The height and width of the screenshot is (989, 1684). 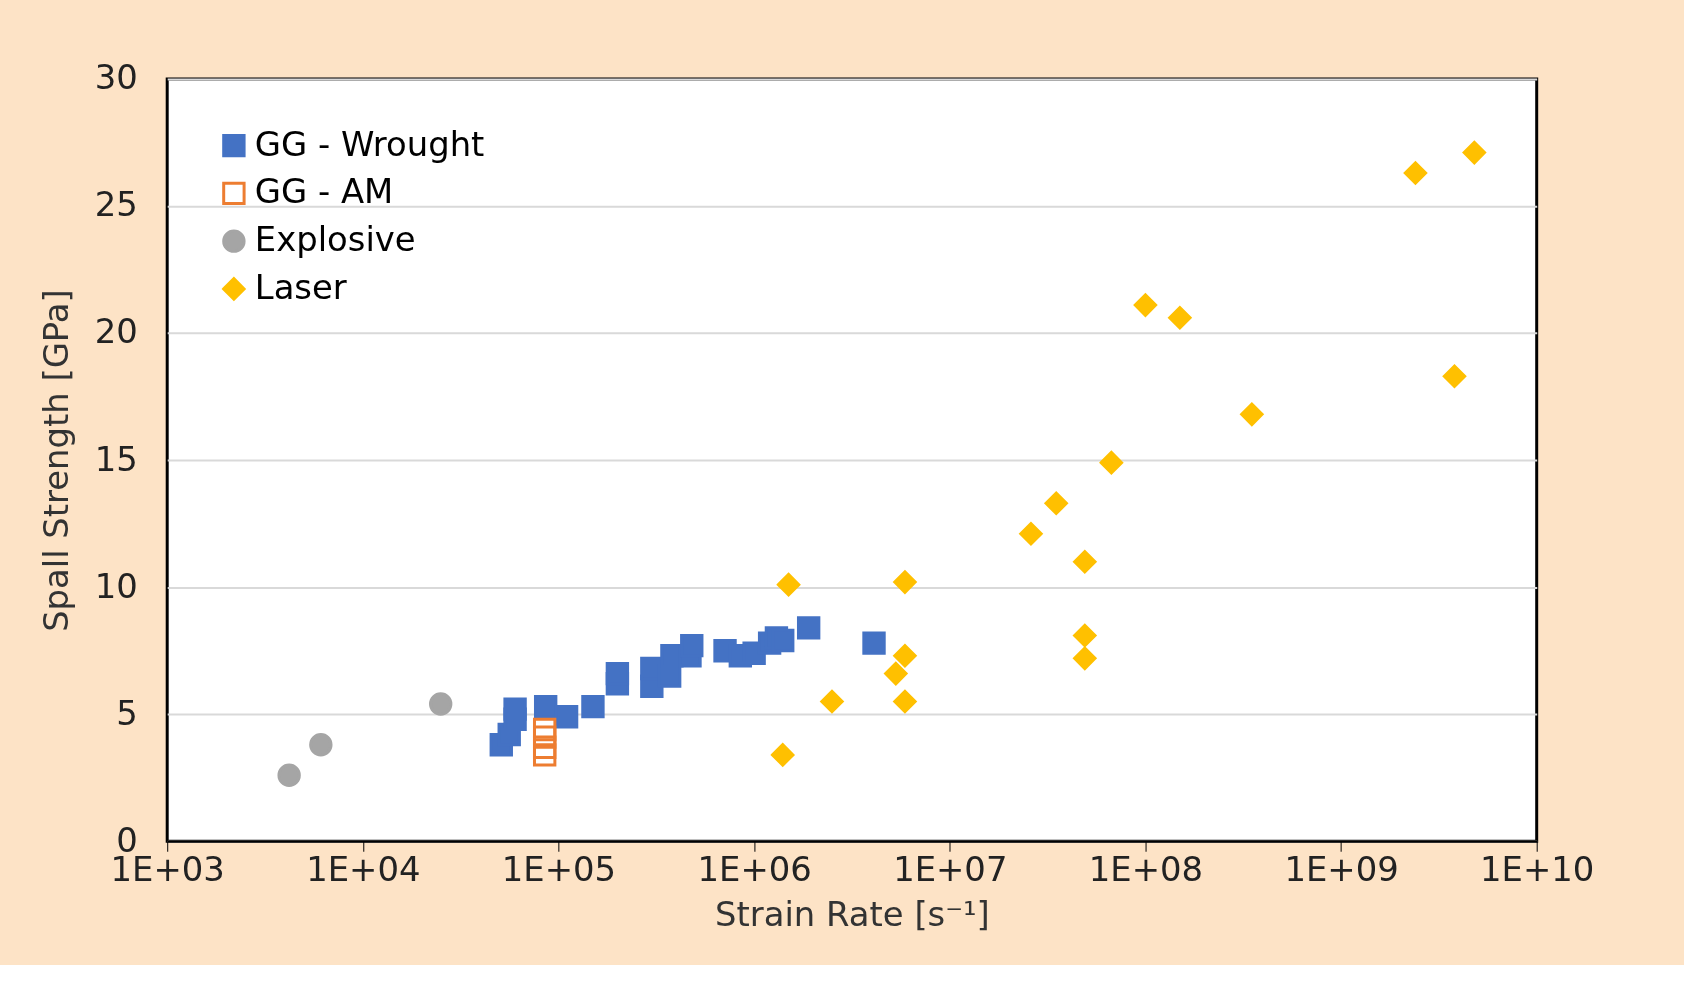 I want to click on y-tick-label: 15, so click(x=116, y=459).